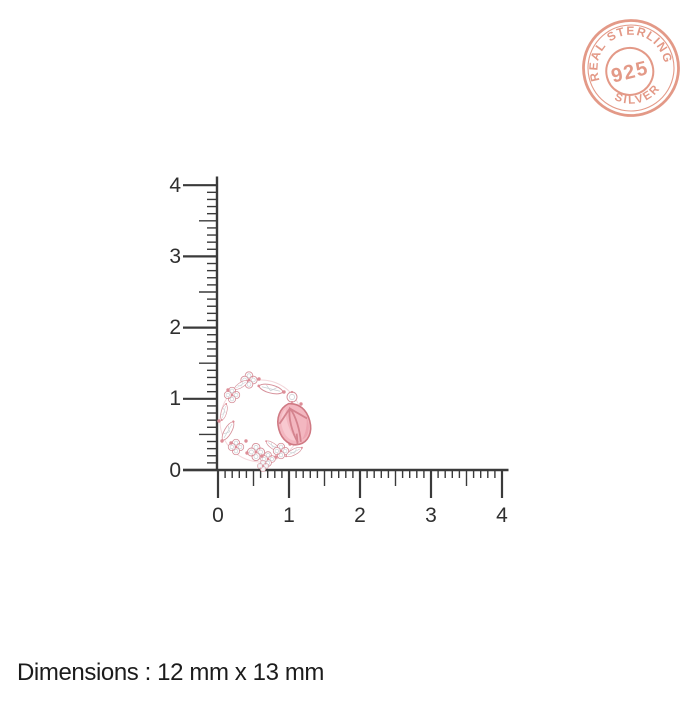  I want to click on vertical-ruler: 4 3 2 1 0, so click(194, 328).